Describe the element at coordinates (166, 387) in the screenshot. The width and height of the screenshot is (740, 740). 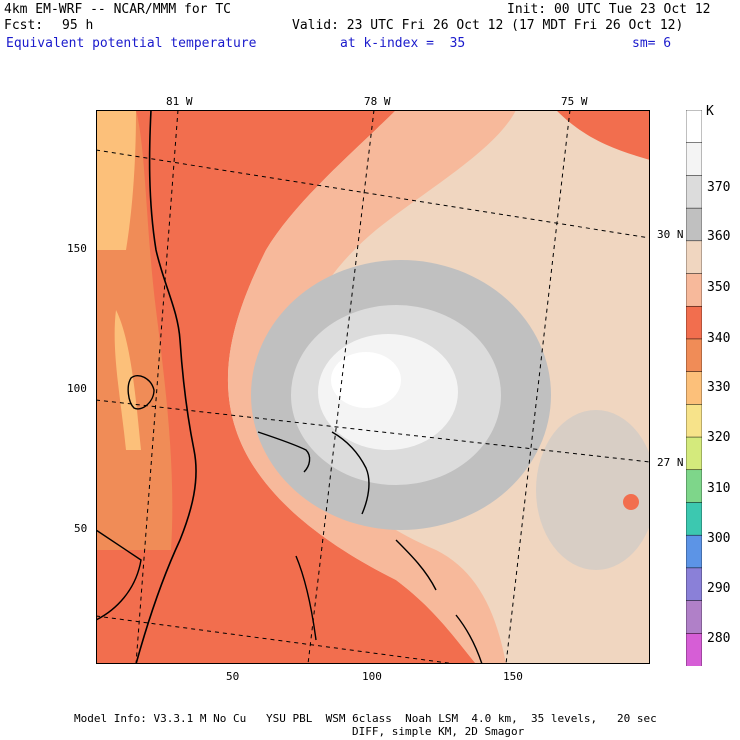
I see `florida-coastline` at that location.